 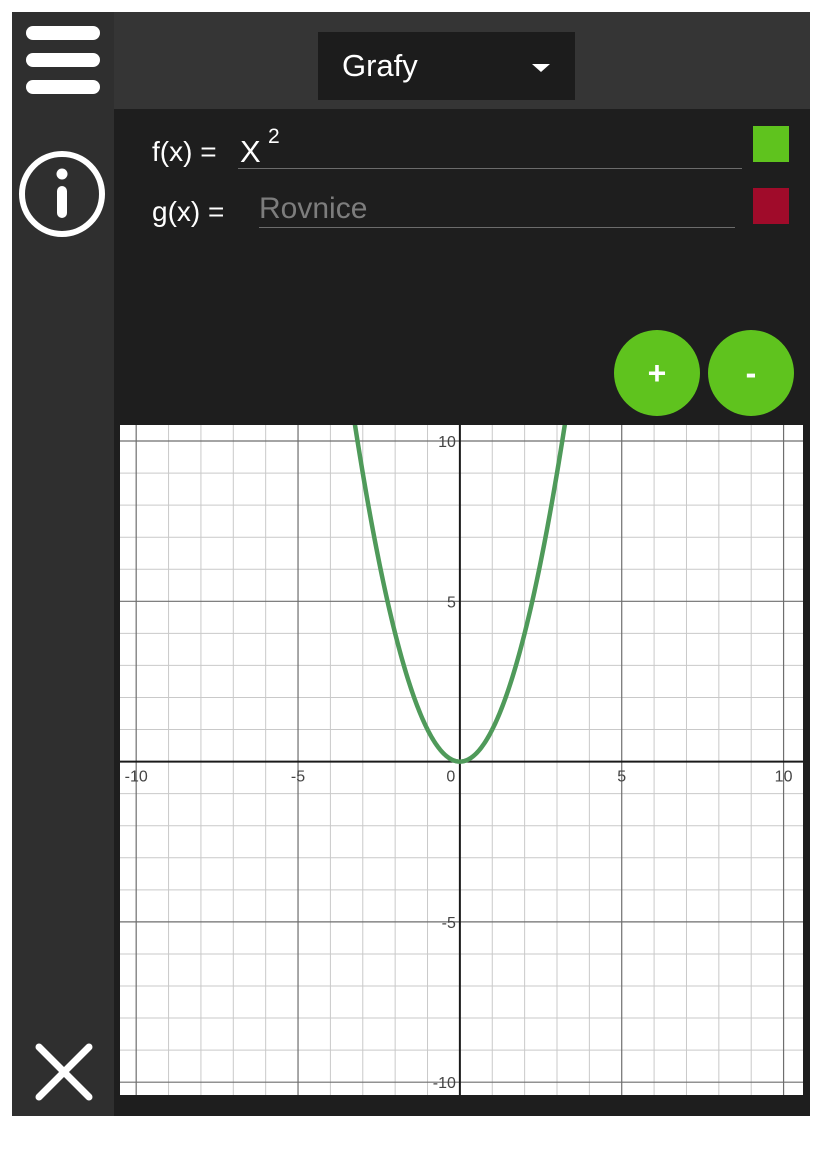 What do you see at coordinates (446, 66) in the screenshot?
I see `mode-dropdown: Grafy` at bounding box center [446, 66].